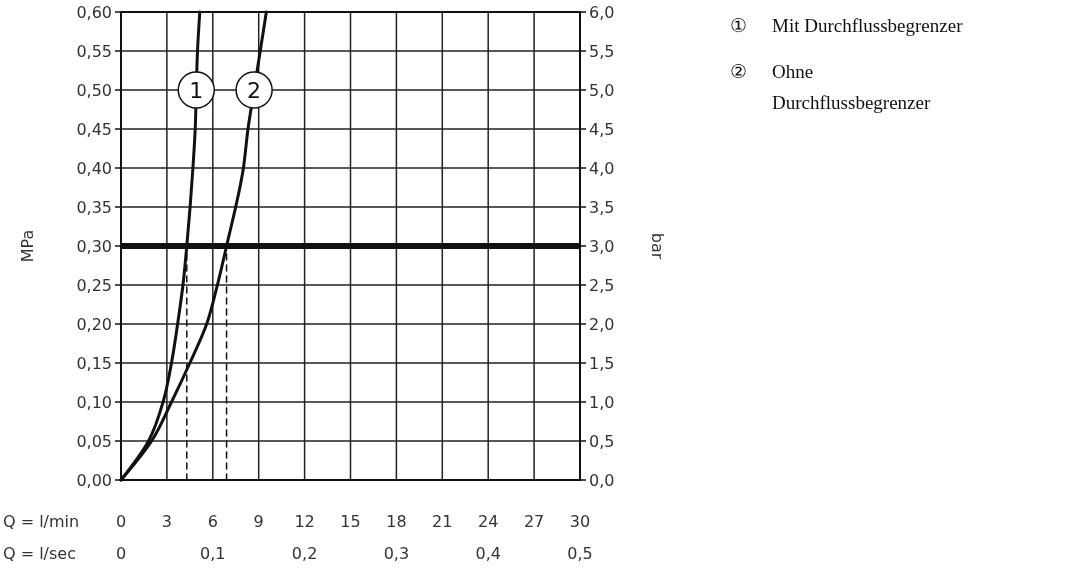 The height and width of the screenshot is (572, 1080). Describe the element at coordinates (94, 90) in the screenshot. I see `y-tick-label: 0,50` at that location.